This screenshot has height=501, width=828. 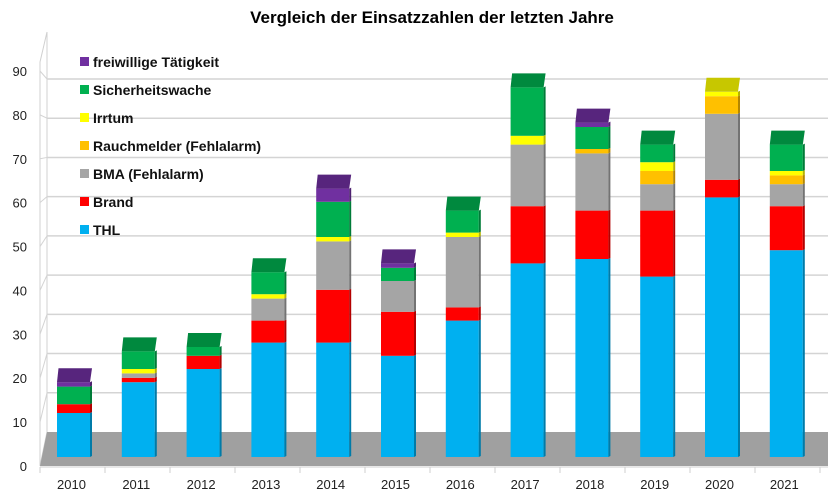 What do you see at coordinates (462, 314) in the screenshot?
I see `bar-2016-brand` at bounding box center [462, 314].